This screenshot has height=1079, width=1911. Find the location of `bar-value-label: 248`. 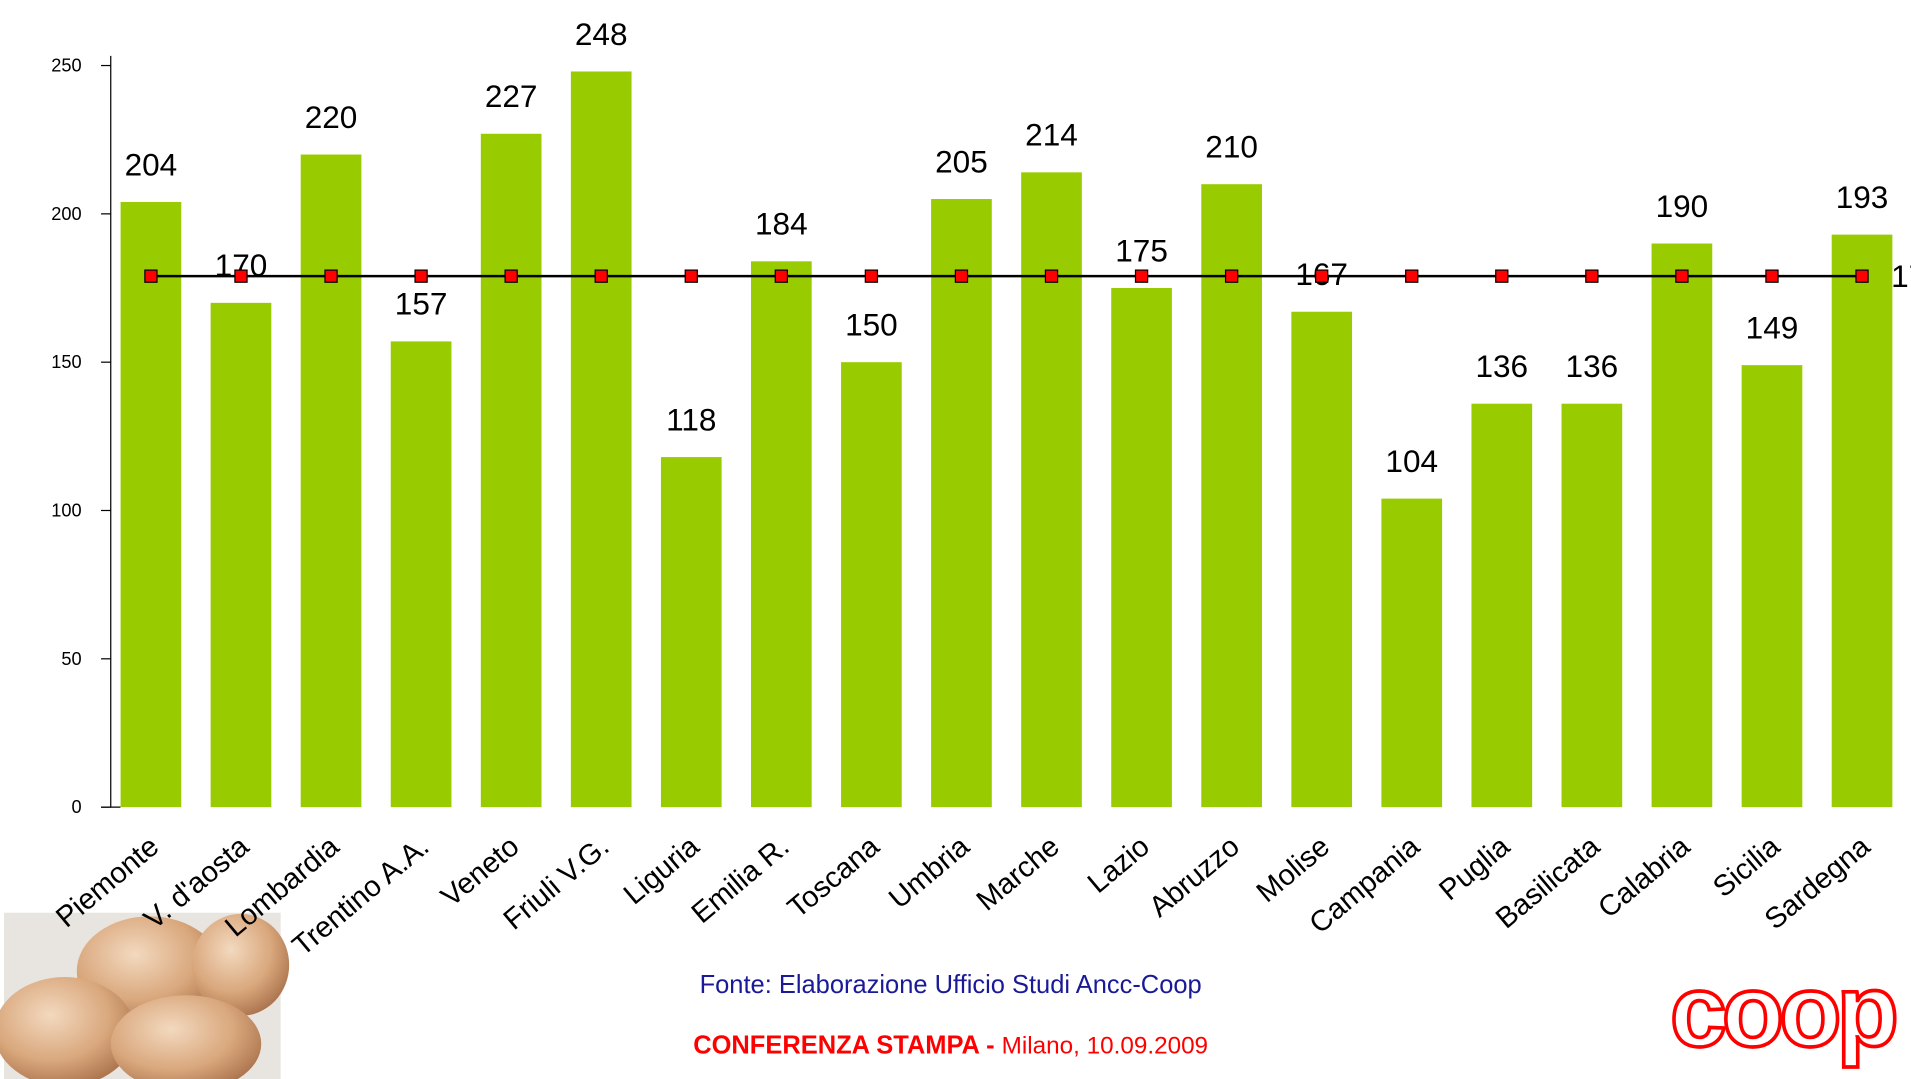

bar-value-label: 248 is located at coordinates (601, 34).